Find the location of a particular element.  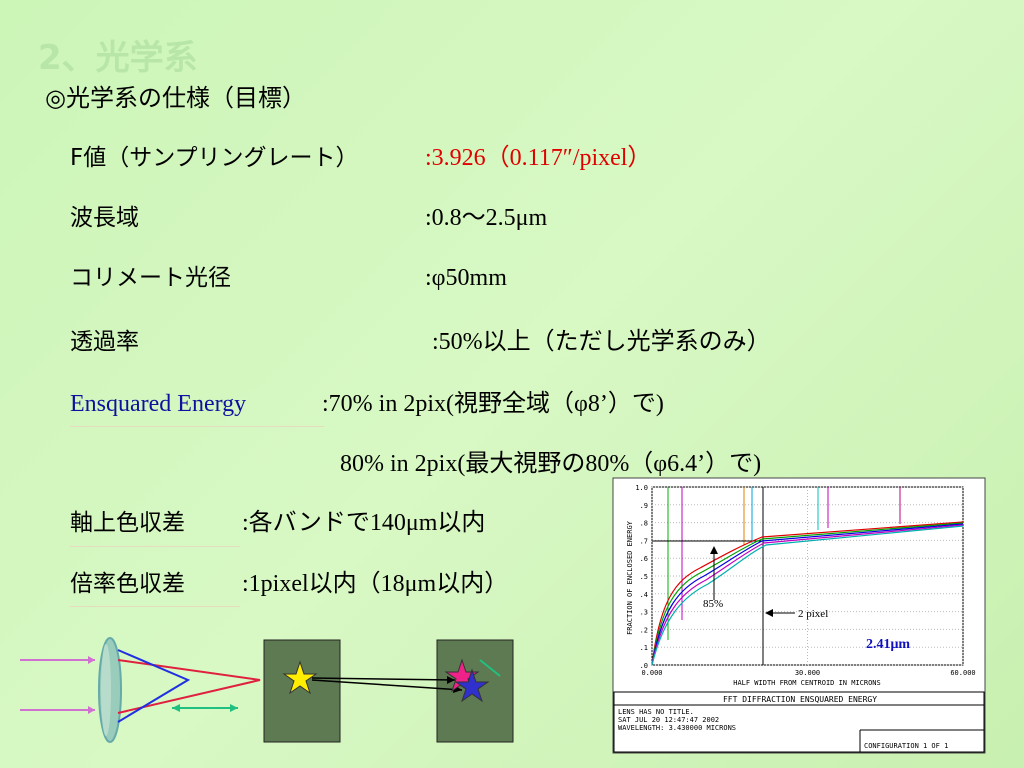

annotation: 2 pixel is located at coordinates (813, 614).